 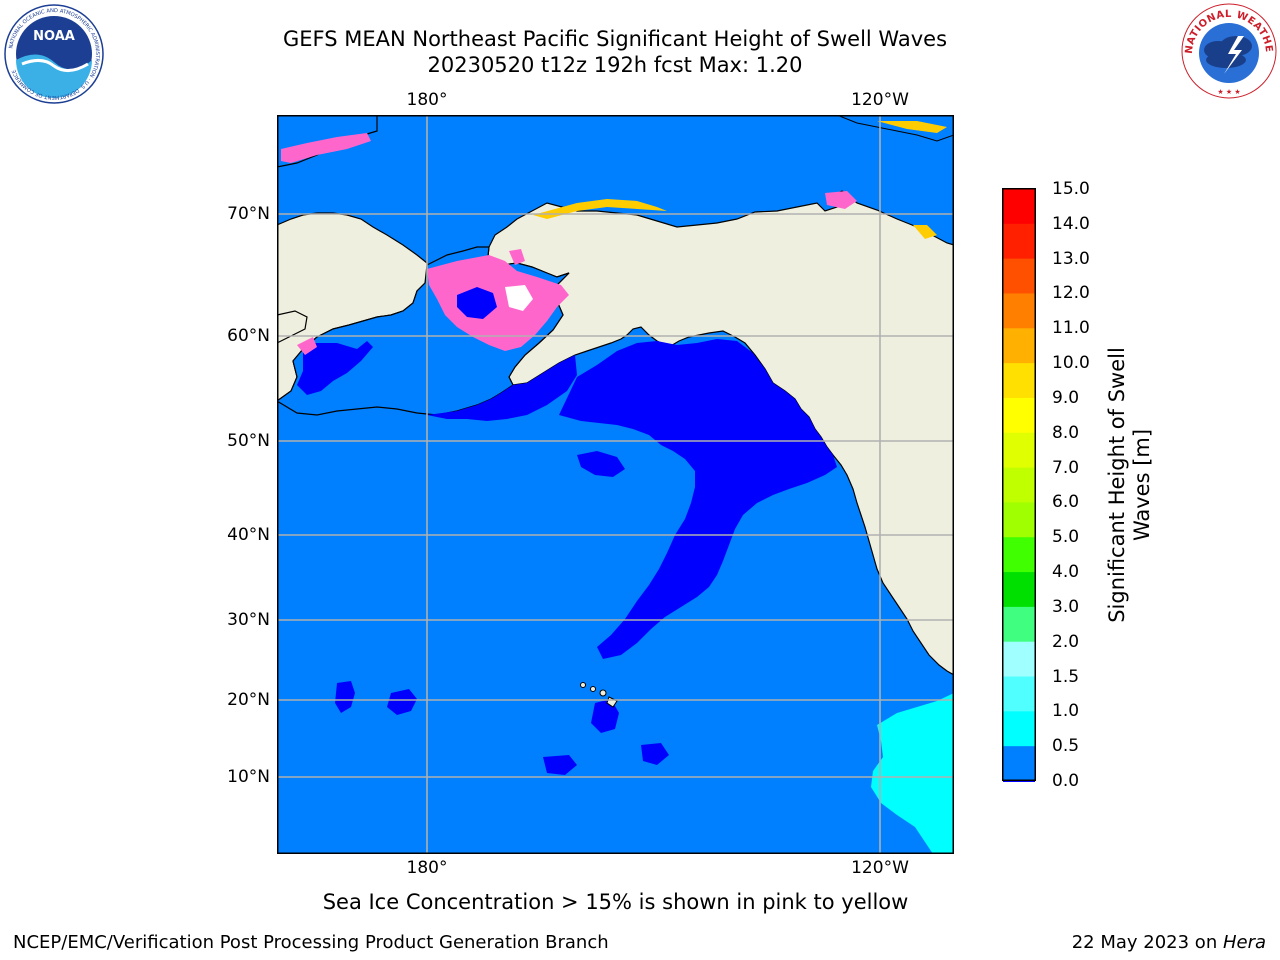 I want to click on lat-label-30n: 30°N, so click(x=248, y=620).